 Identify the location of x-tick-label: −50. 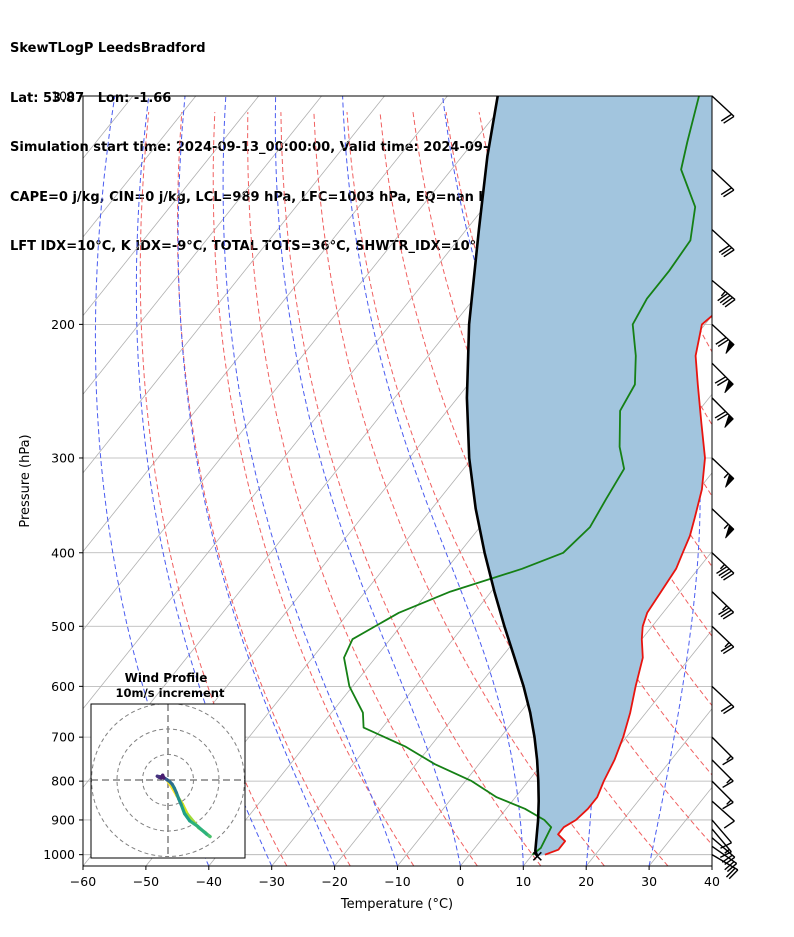
(146, 881).